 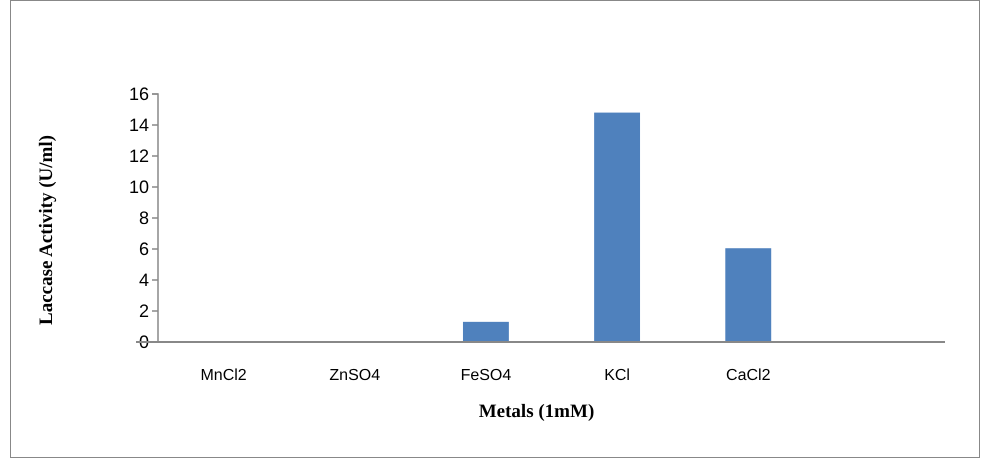 What do you see at coordinates (354, 375) in the screenshot?
I see `x-tick-label: ZnSO4` at bounding box center [354, 375].